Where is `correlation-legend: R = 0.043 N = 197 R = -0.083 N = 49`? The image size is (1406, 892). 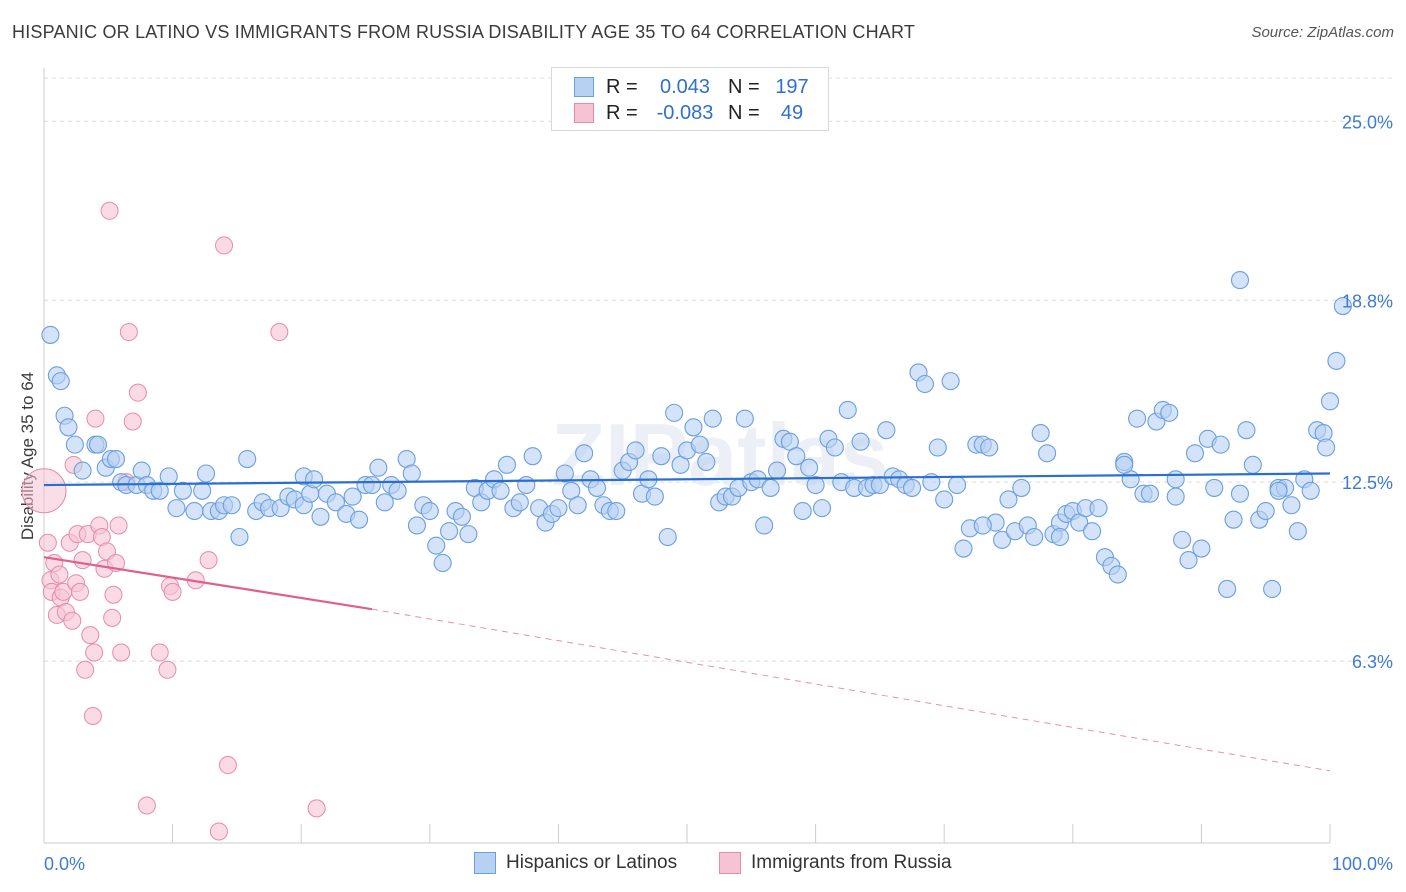 correlation-legend: R = 0.043 N = 197 R = -0.083 N = 49 is located at coordinates (690, 99).